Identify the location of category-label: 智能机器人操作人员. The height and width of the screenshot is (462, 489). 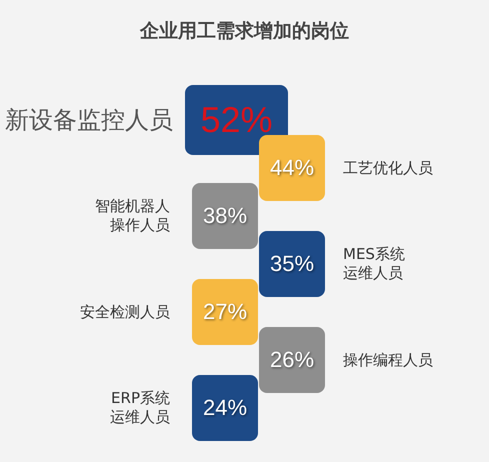
(132, 215).